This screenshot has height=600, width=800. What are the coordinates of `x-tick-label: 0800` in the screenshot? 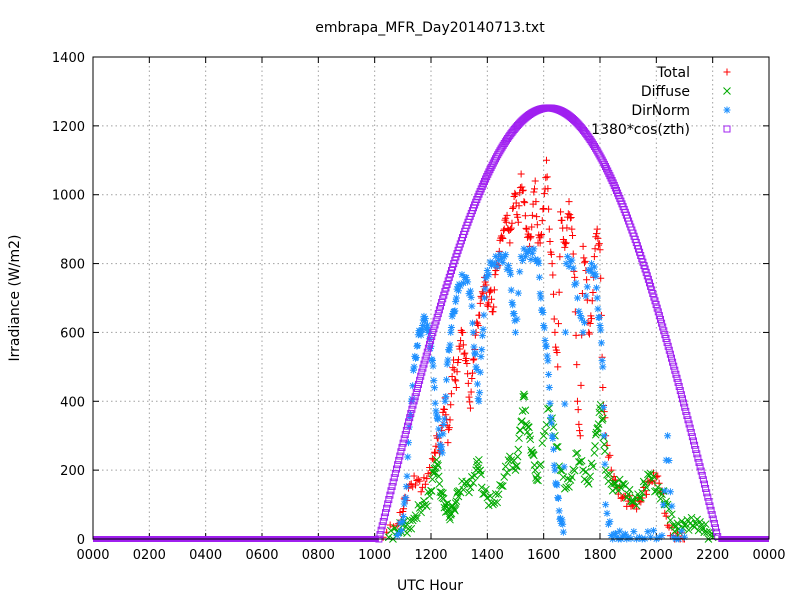 It's located at (318, 555).